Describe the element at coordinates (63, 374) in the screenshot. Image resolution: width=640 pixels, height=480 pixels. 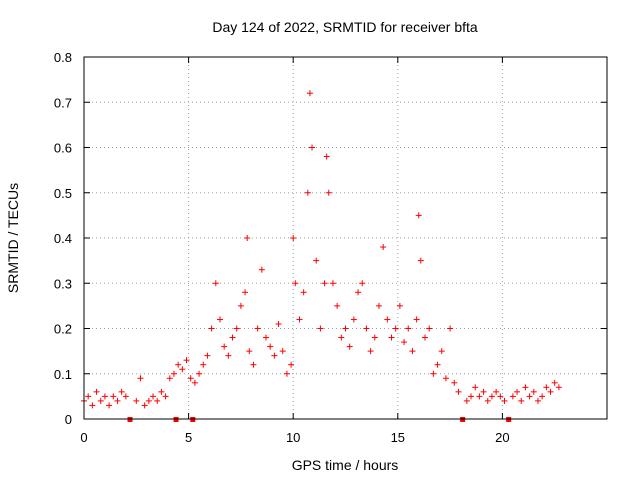
I see `y-tick-label: 0.1` at that location.